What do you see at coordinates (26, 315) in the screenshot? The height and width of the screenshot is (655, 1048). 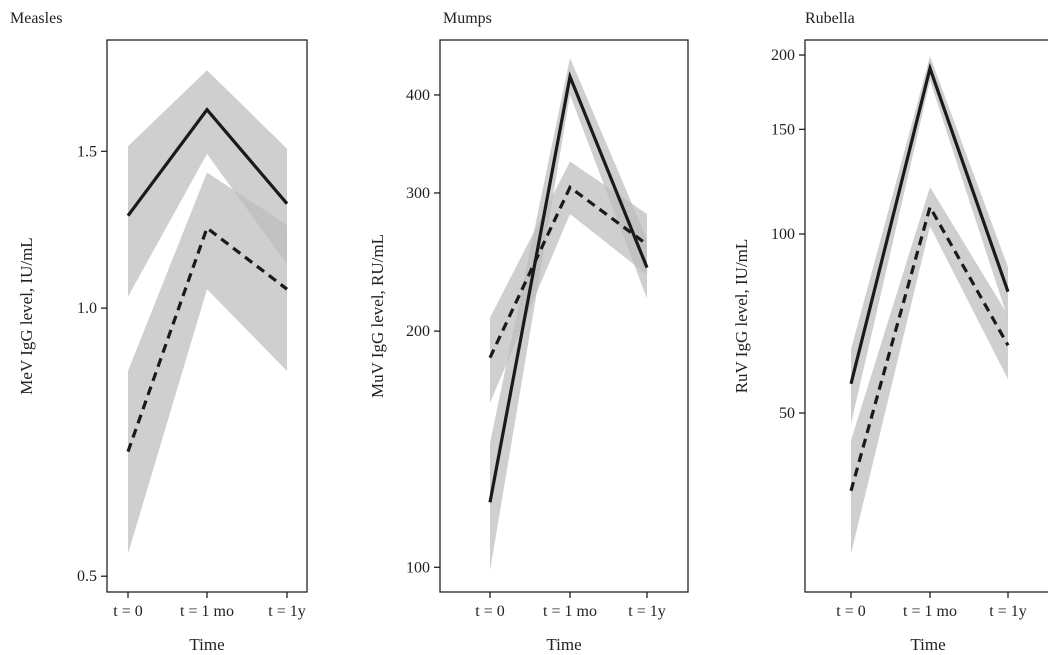 I see `y-axis-label: MeV IgG level, IU/mL` at bounding box center [26, 315].